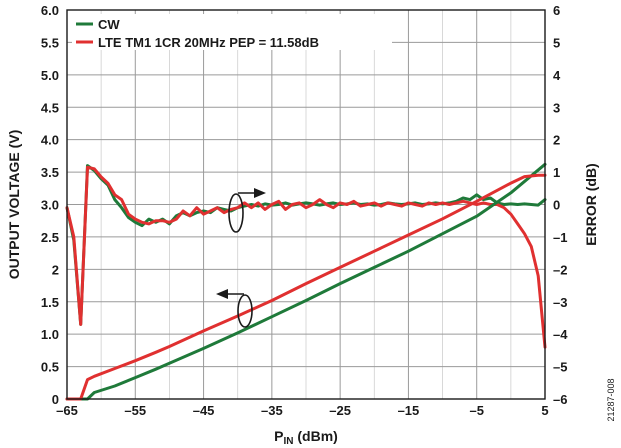 The width and height of the screenshot is (621, 448). What do you see at coordinates (340, 410) in the screenshot?
I see `x-tick-label: –25` at bounding box center [340, 410].